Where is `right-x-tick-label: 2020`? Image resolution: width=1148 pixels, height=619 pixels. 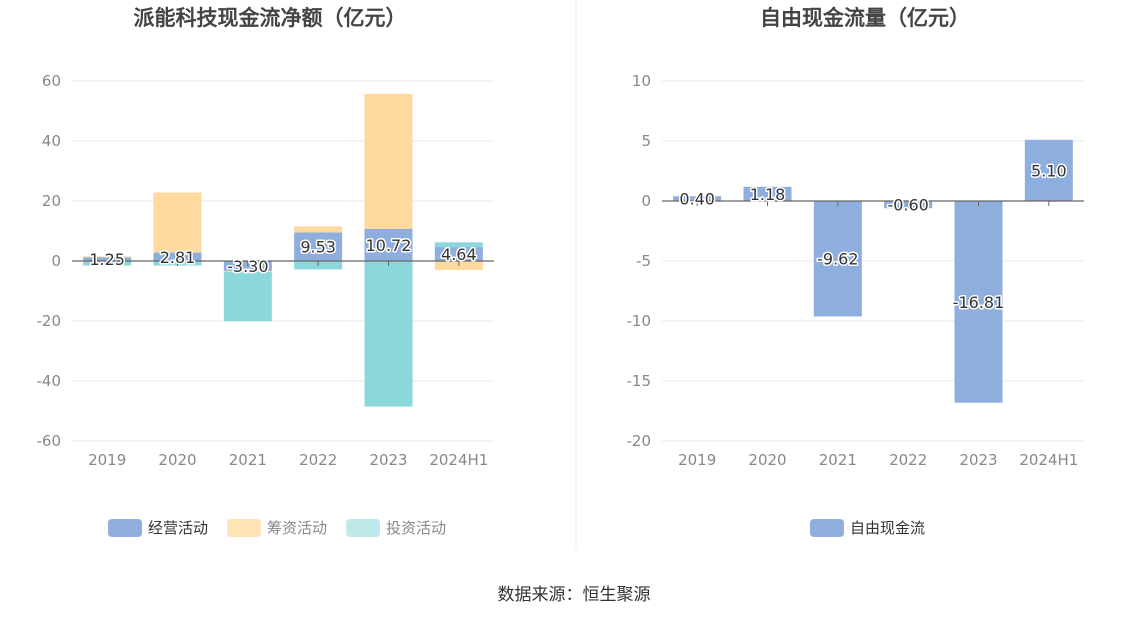
right-x-tick-label: 2020 is located at coordinates (767, 460).